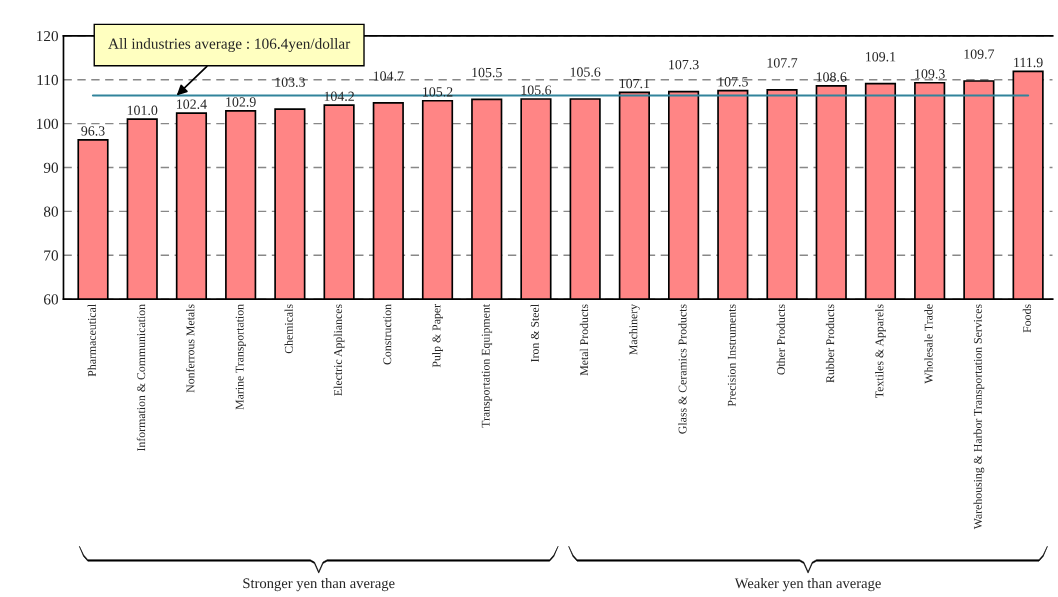  What do you see at coordinates (928, 344) in the screenshot?
I see `x-tick-label: Wholesale Trade` at bounding box center [928, 344].